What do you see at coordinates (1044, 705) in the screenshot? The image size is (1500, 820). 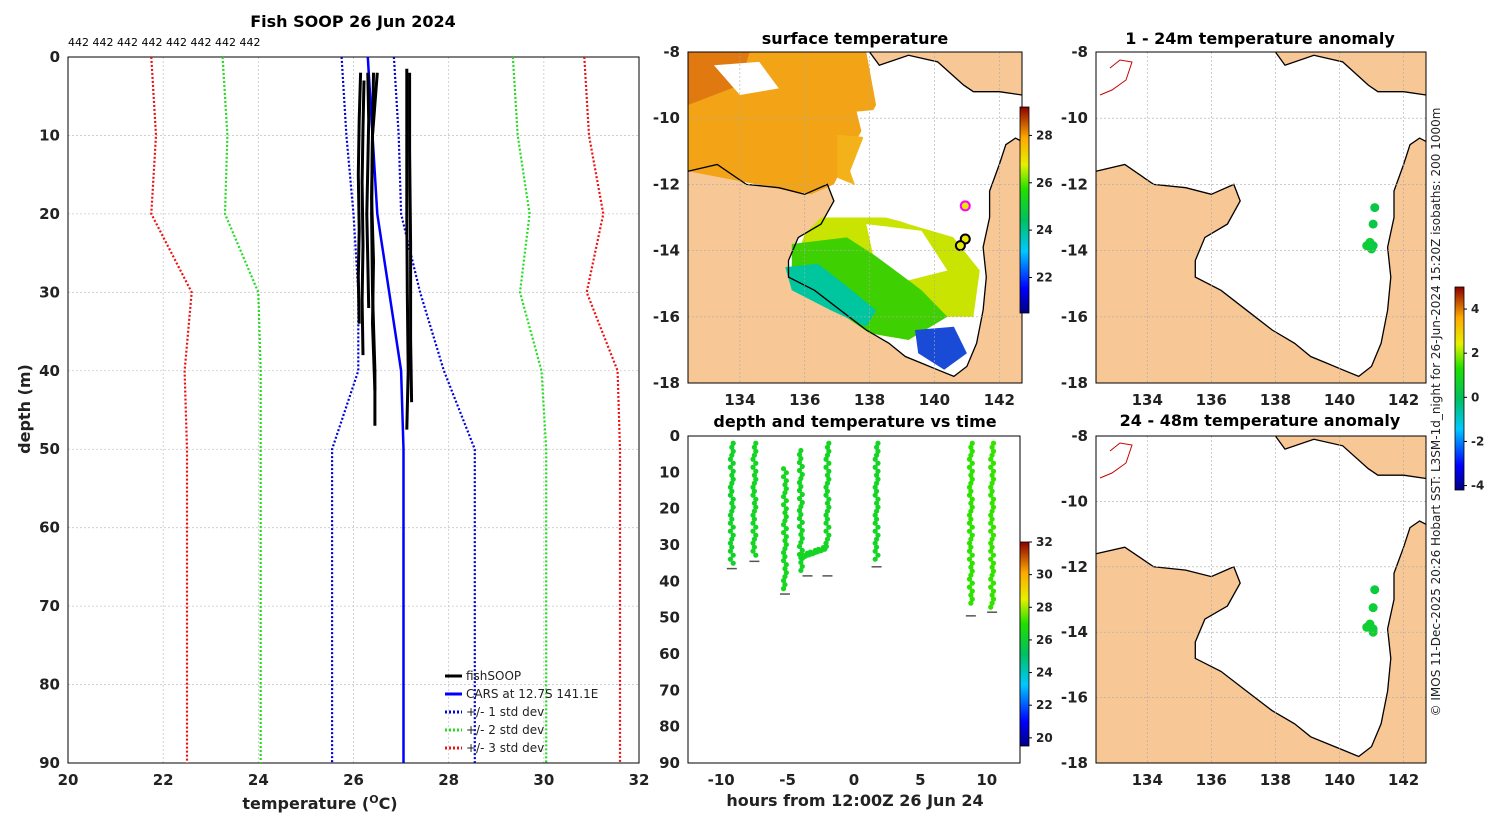 I see `depth-time-colorbar-tick-label: 22` at bounding box center [1044, 705].